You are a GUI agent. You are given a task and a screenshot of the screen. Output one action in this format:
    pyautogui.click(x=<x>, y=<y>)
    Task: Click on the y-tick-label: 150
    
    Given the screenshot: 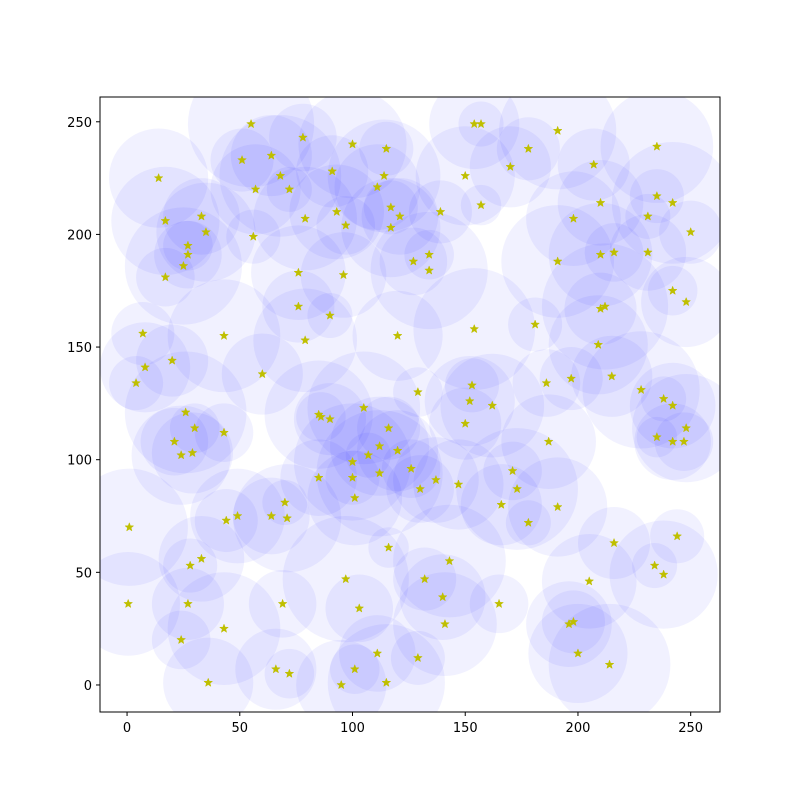 What is the action you would take?
    pyautogui.click(x=79, y=348)
    